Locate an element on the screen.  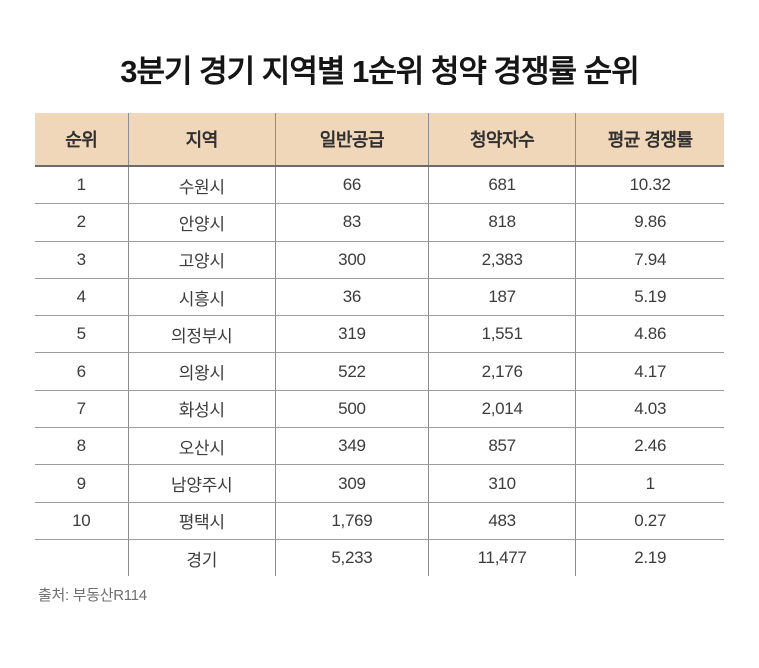
table-header-row: 순위 지역 일반공급 청약자수 평균 경쟁률 is located at coordinates (379, 140).